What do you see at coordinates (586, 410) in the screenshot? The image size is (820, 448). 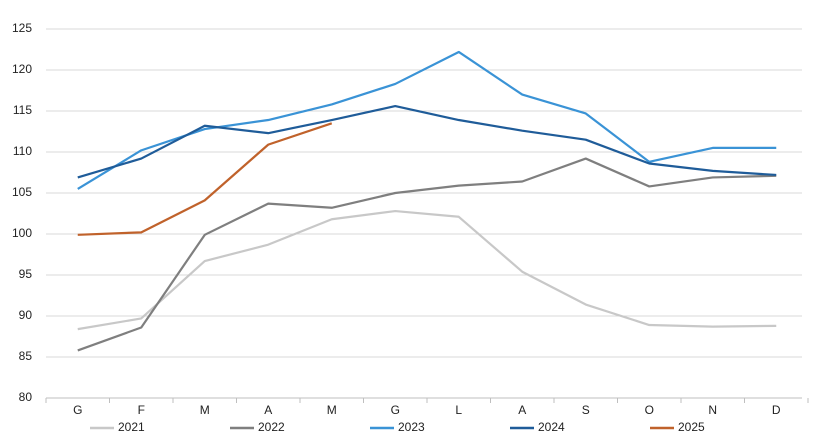 I see `x-tick-label: S` at bounding box center [586, 410].